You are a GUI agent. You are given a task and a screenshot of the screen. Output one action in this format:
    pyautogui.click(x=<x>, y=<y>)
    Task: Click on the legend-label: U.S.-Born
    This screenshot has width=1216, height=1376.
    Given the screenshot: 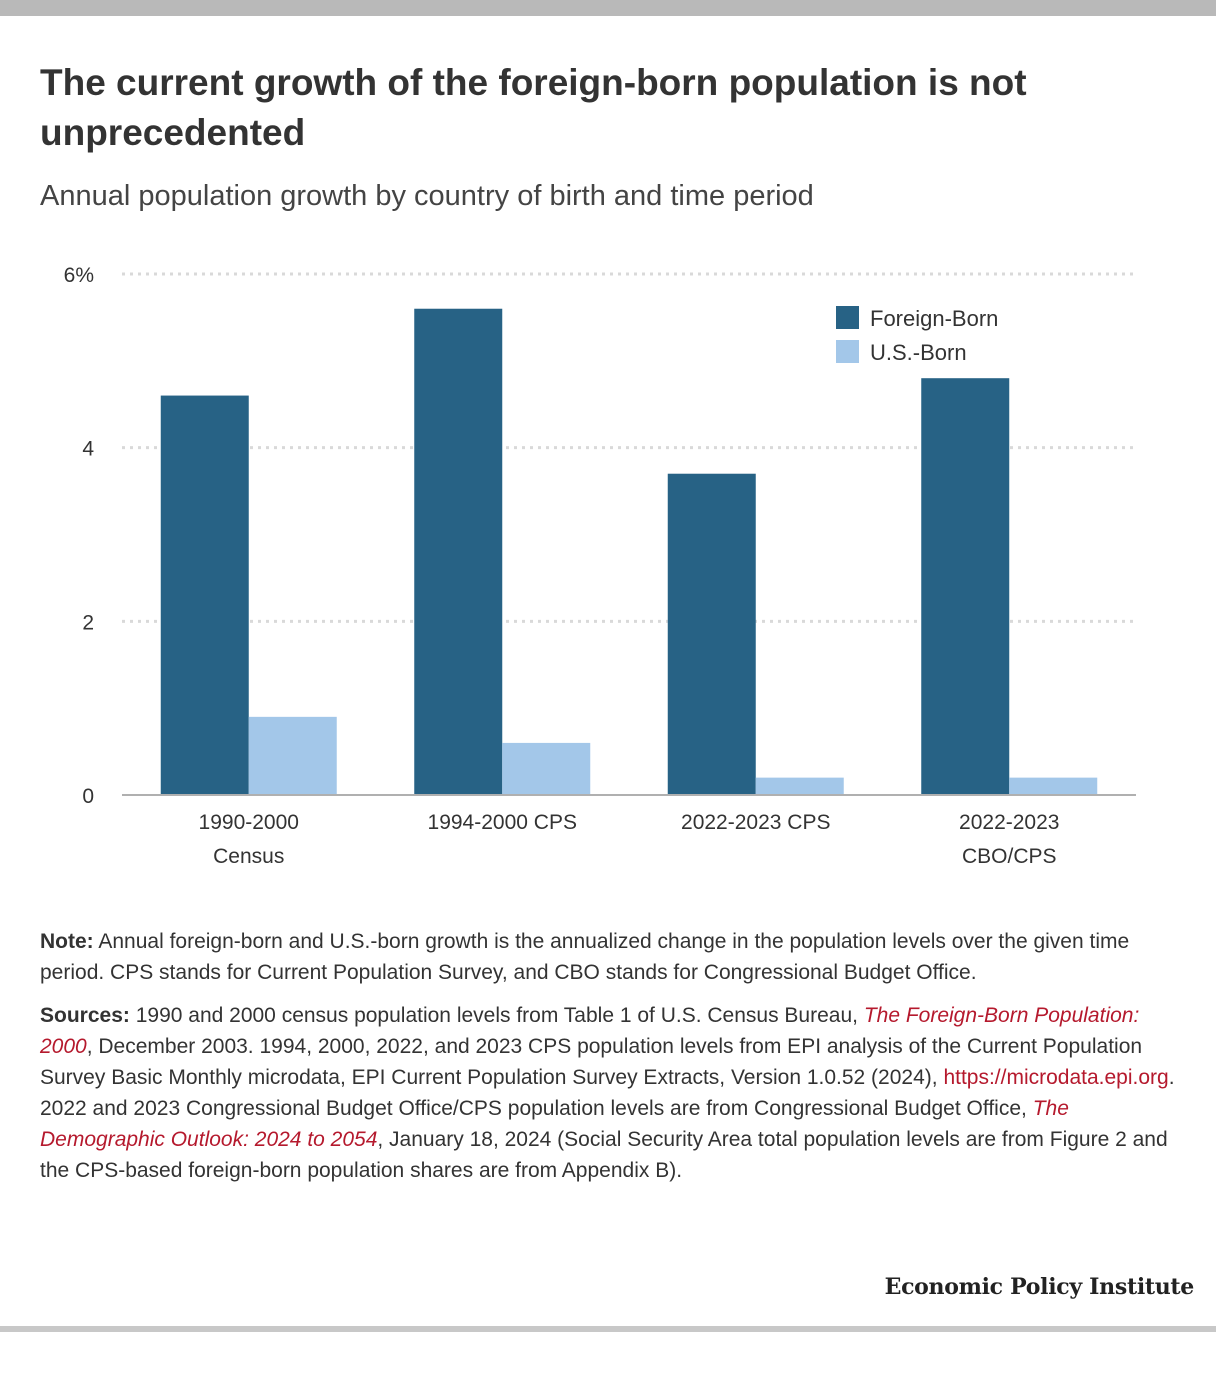 What is the action you would take?
    pyautogui.click(x=918, y=352)
    